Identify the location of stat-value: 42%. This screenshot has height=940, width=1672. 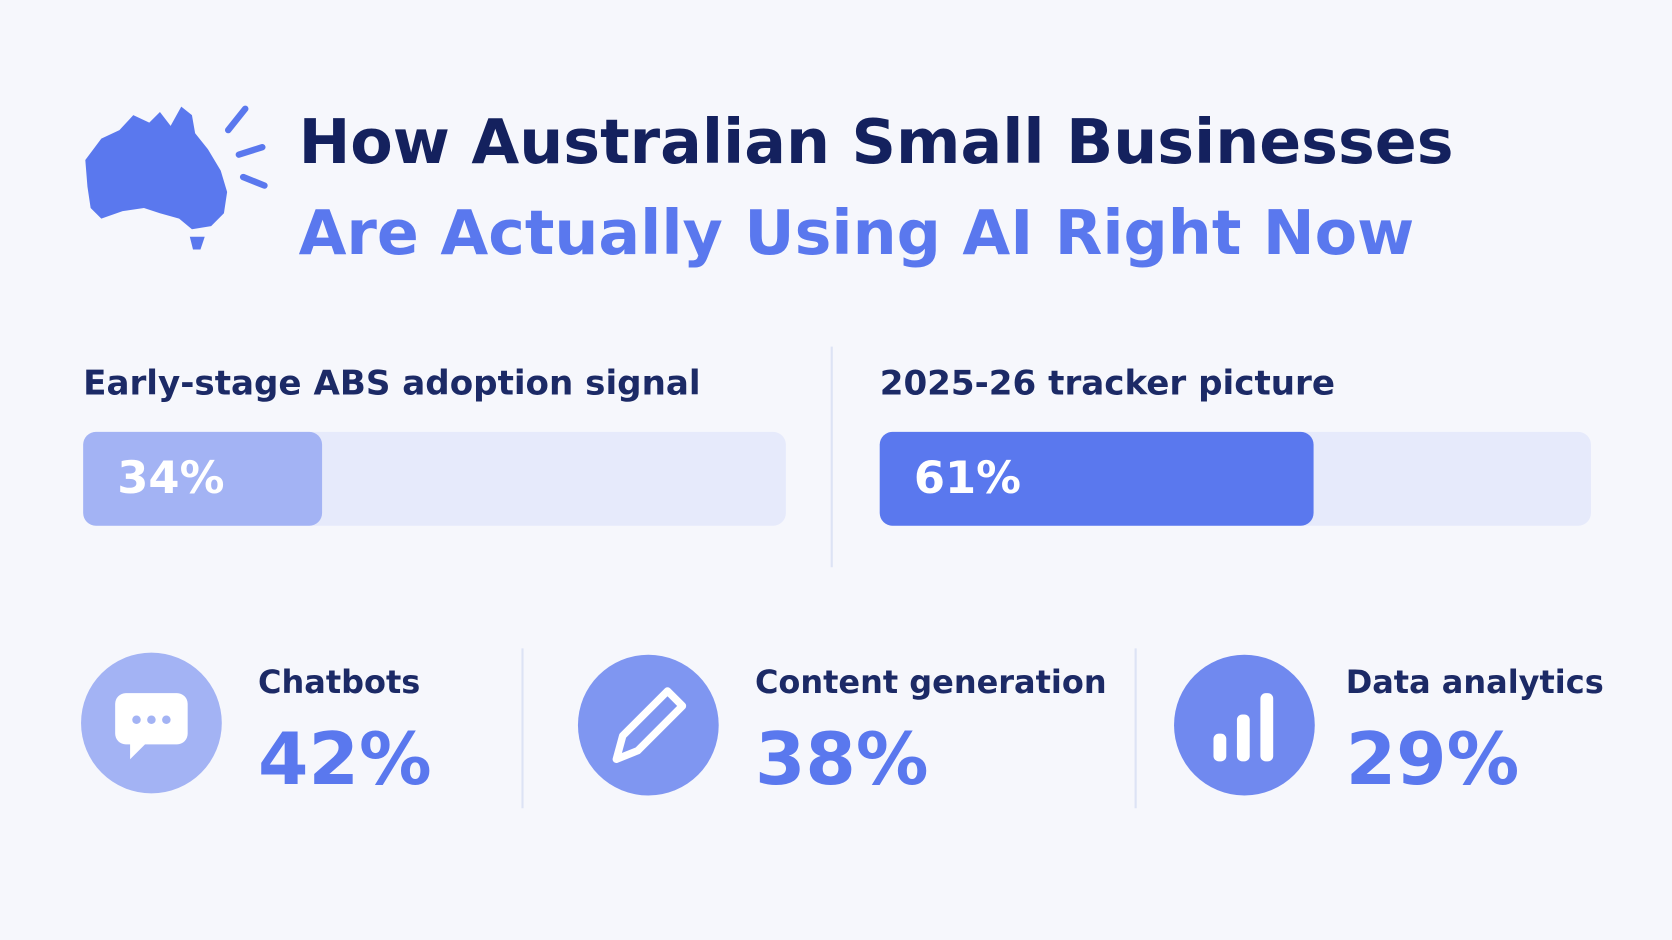
(345, 760).